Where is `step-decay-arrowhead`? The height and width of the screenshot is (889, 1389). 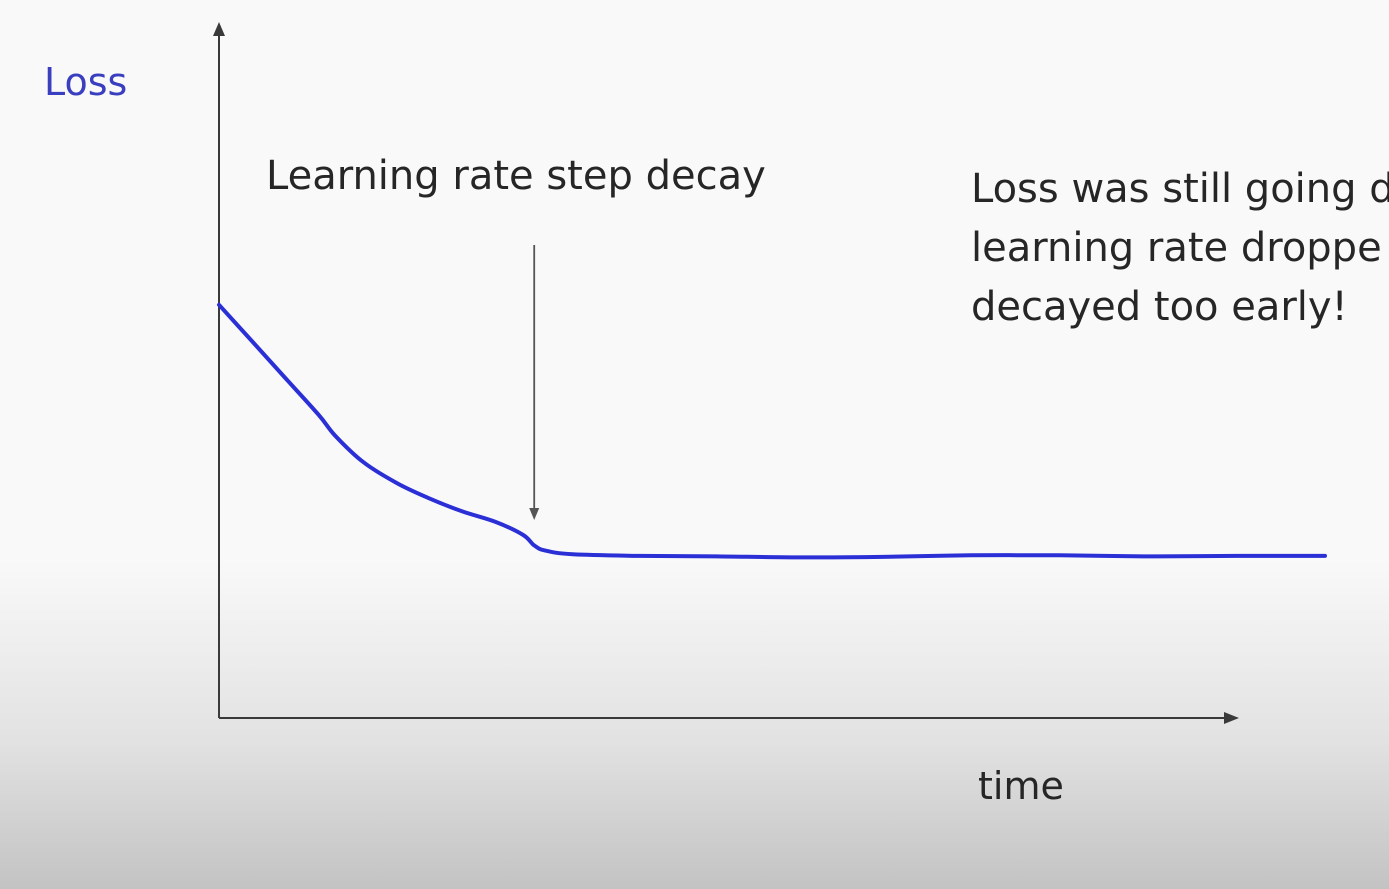 step-decay-arrowhead is located at coordinates (534, 514).